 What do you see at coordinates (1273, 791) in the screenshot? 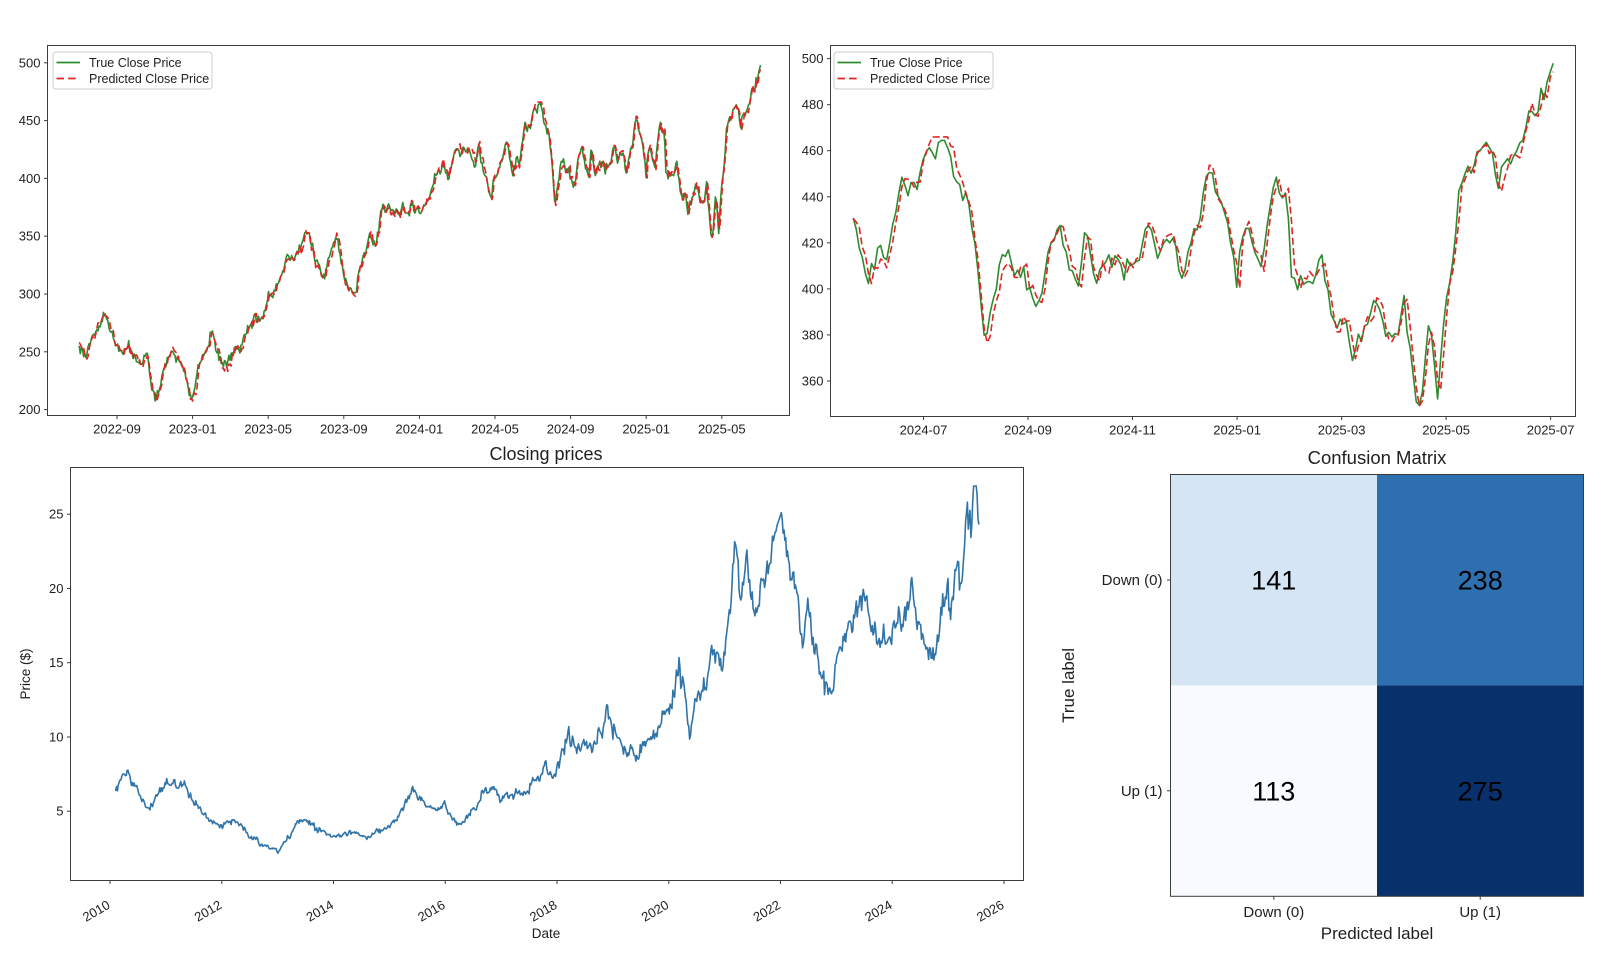
I see `svg-text: 113` at bounding box center [1273, 791].